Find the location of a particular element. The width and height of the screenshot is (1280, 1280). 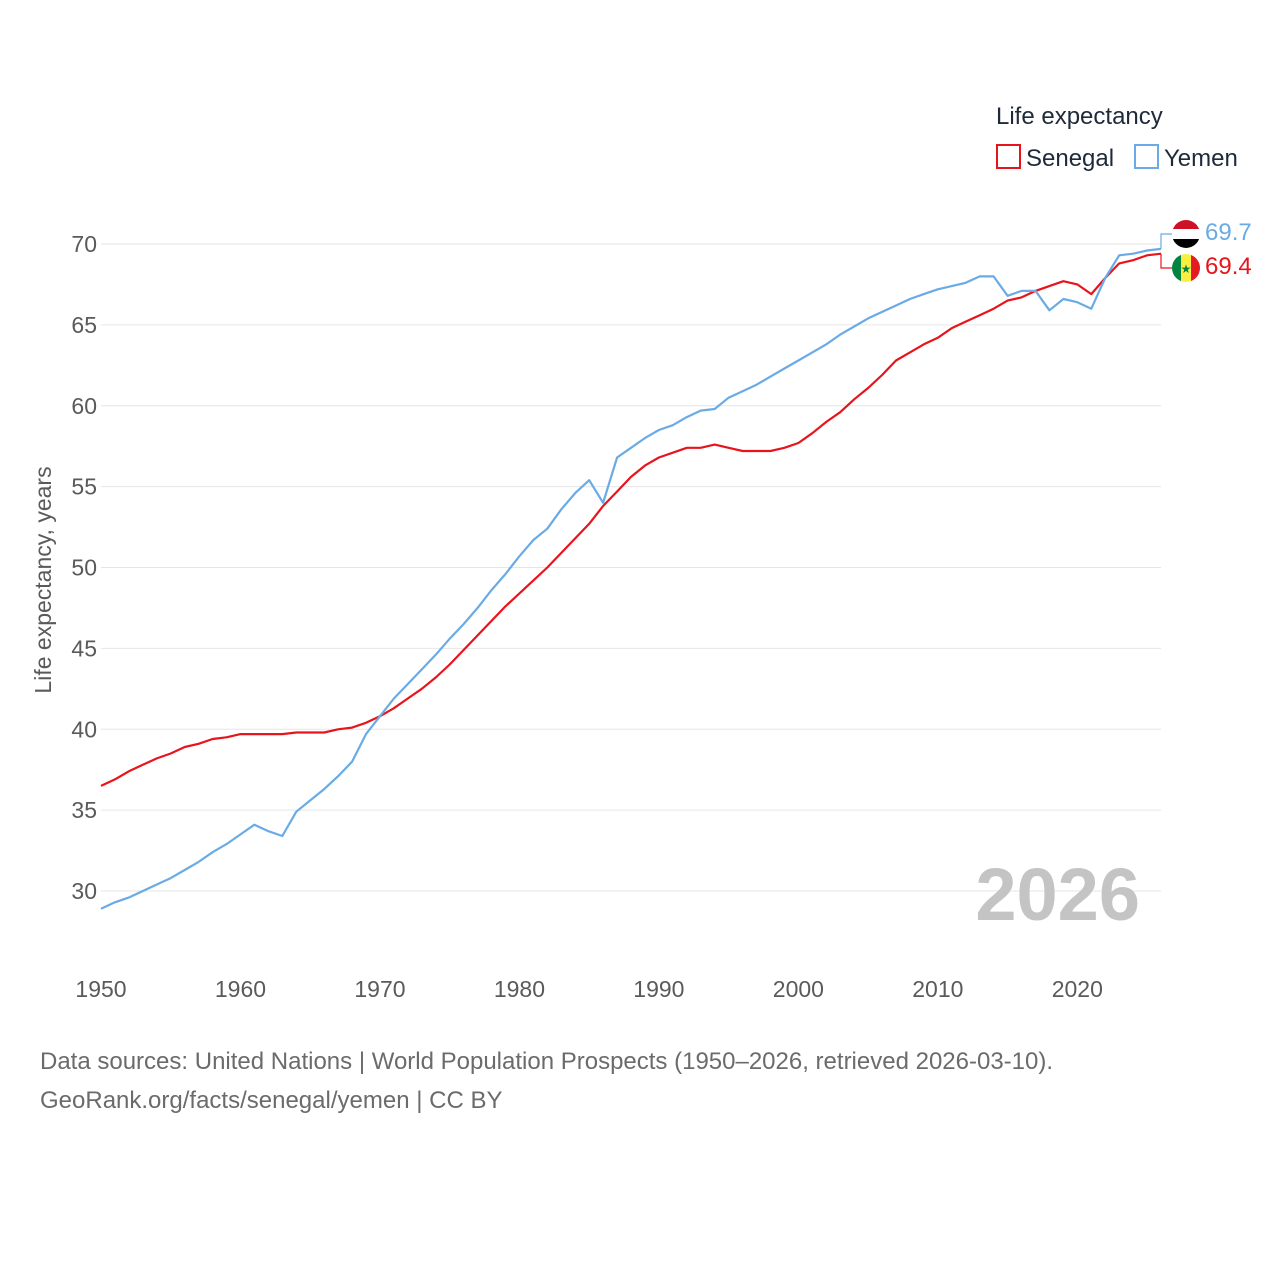

x-tick-label: 2000 is located at coordinates (798, 989).